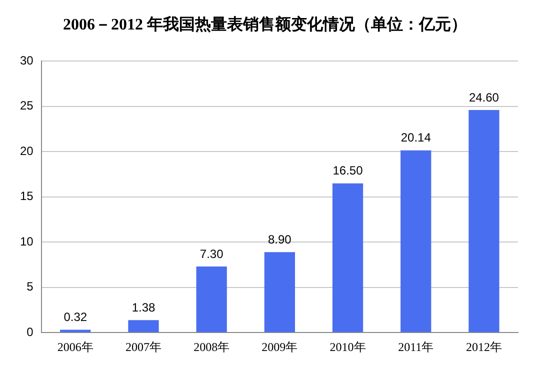 The image size is (536, 366). I want to click on chart-title: 2006－2012 年我国热量表销售额变化情况（单位：亿元）, so click(265, 25).